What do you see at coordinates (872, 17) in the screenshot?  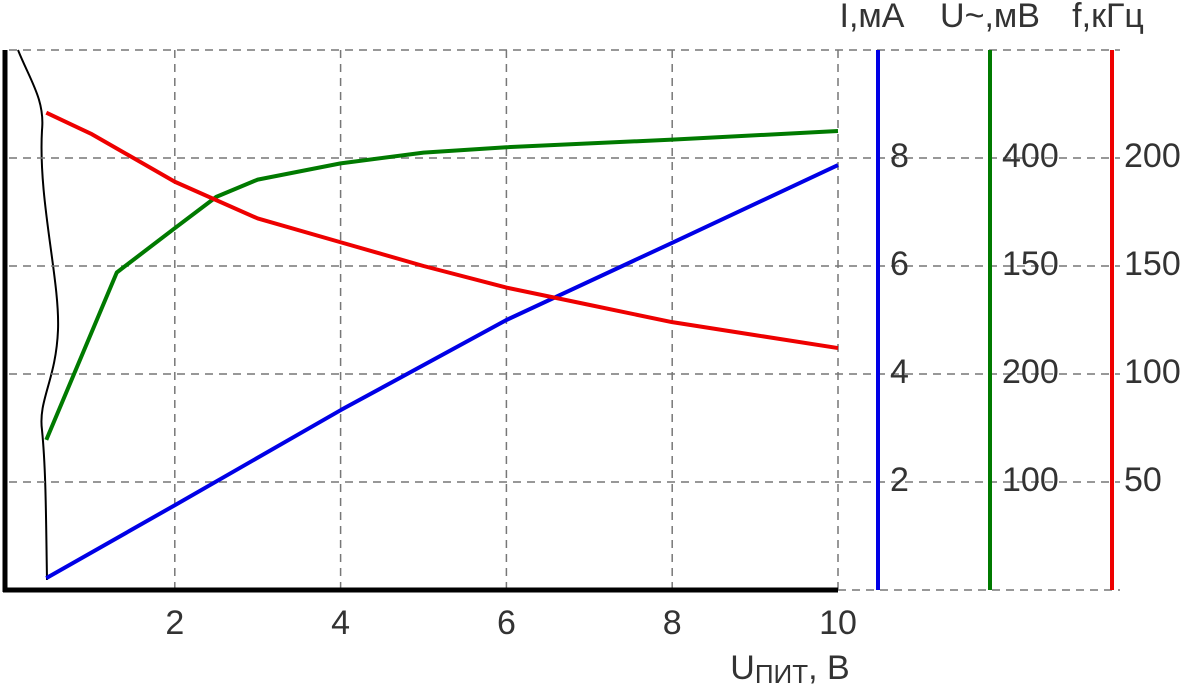 I see `y-axis-title: I,мА` at bounding box center [872, 17].